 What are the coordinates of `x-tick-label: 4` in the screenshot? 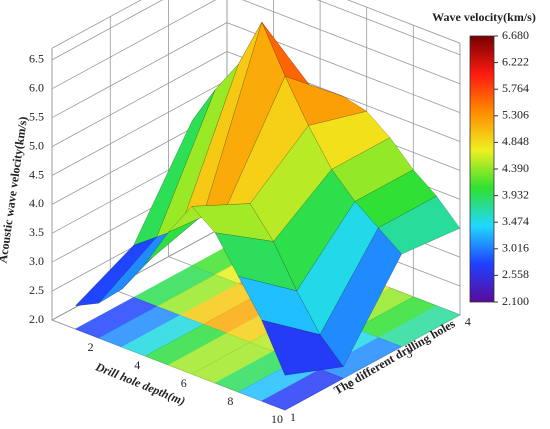 It's located at (137, 365).